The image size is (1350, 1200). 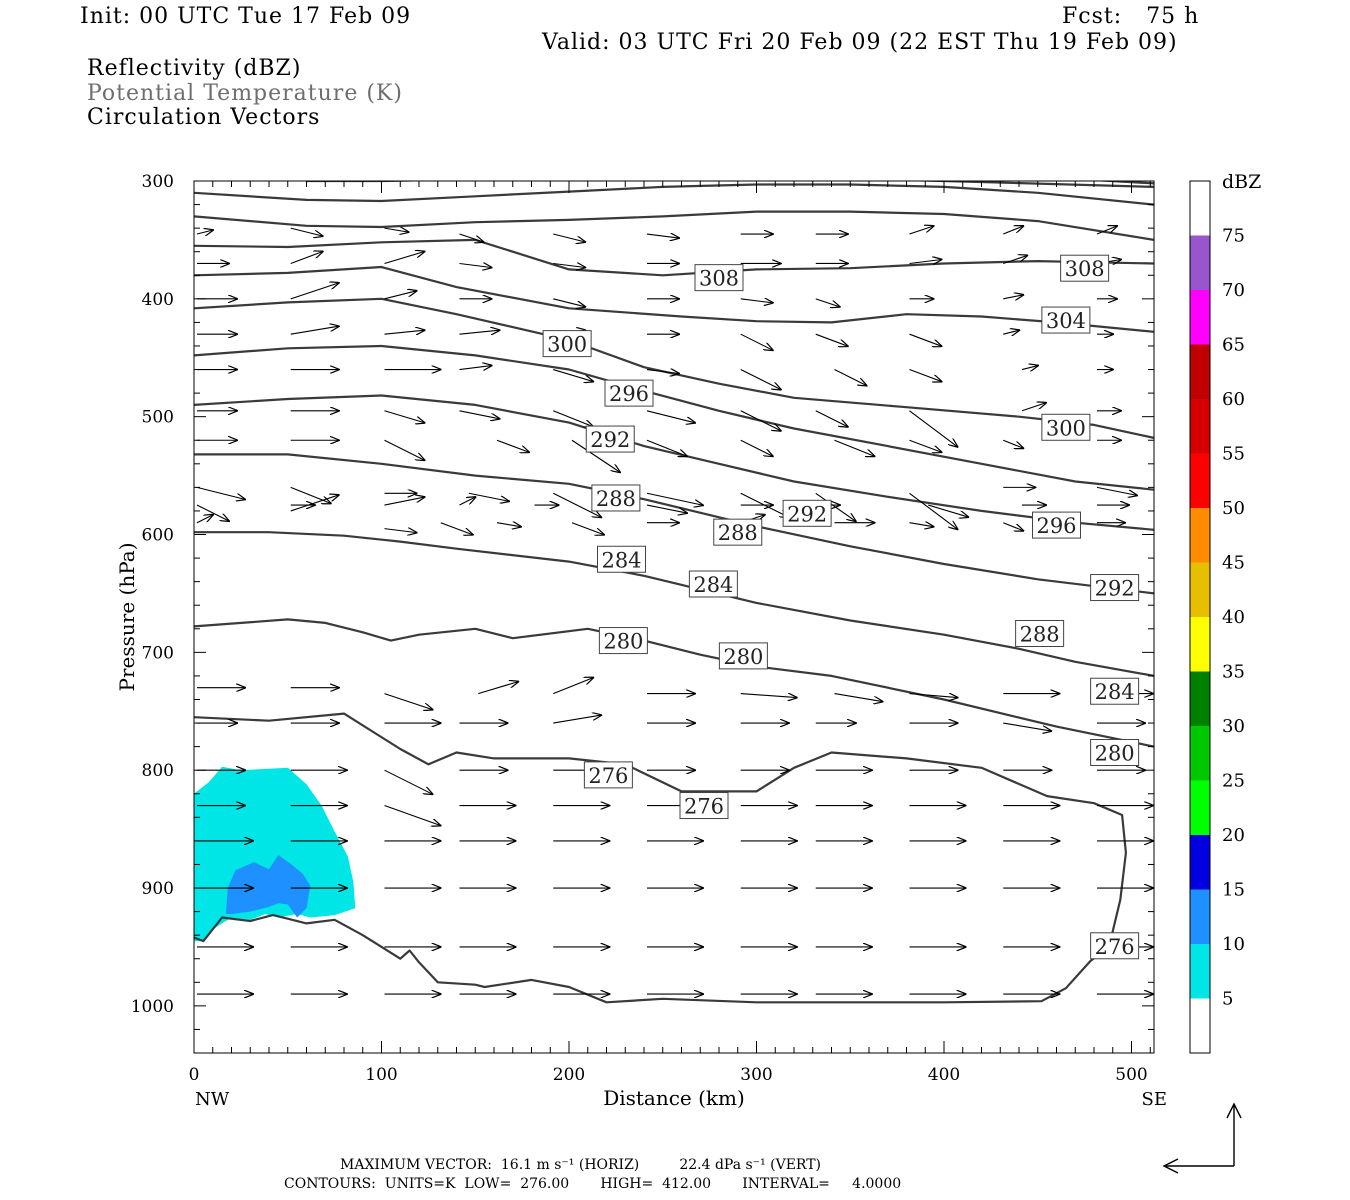 I want to click on y-tick-label: 700, so click(x=158, y=653).